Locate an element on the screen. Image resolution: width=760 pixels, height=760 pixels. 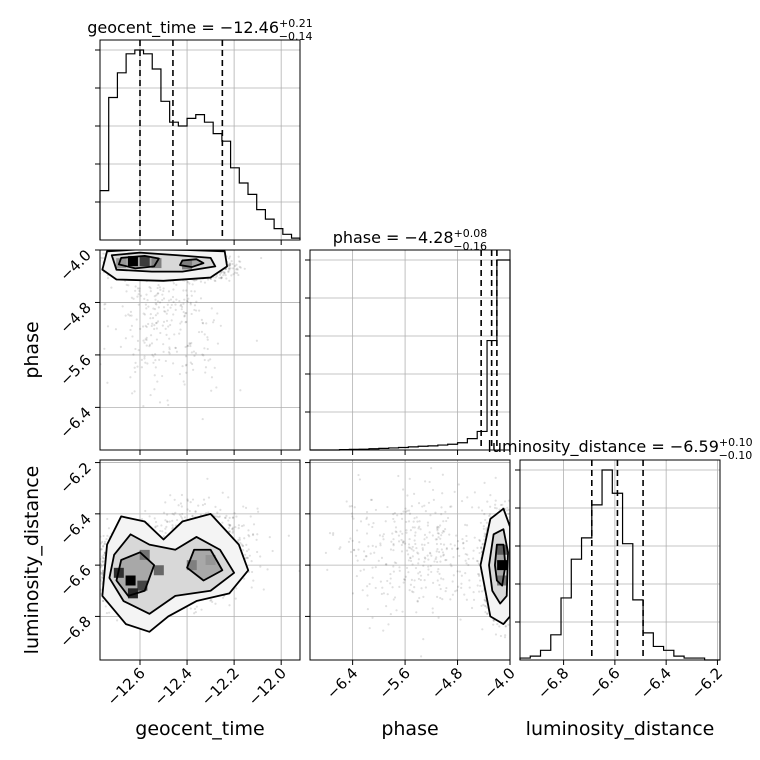
title-geocent-time-median: −12.46 is located at coordinates (249, 27).